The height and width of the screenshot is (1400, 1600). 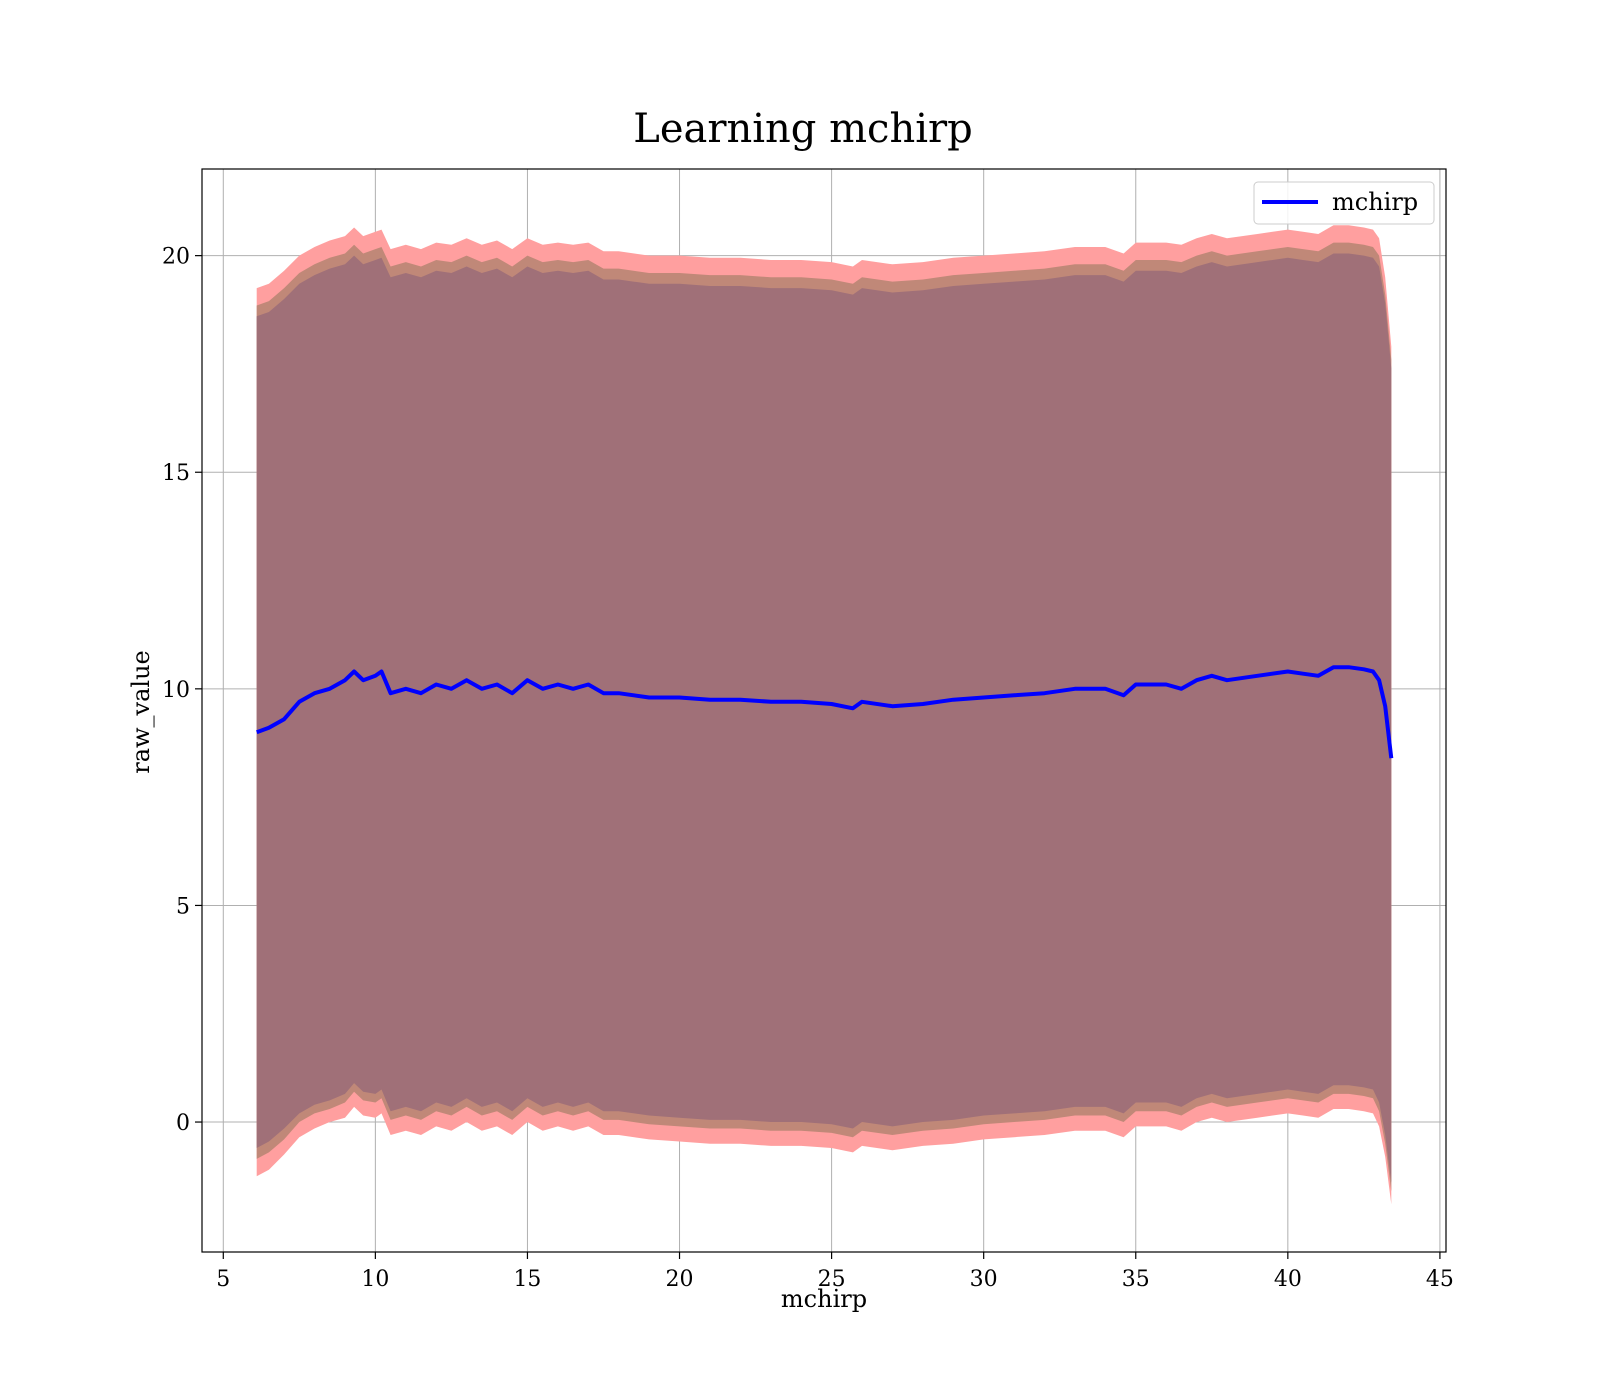 I want to click on y-tick-label: 10, so click(x=176, y=690).